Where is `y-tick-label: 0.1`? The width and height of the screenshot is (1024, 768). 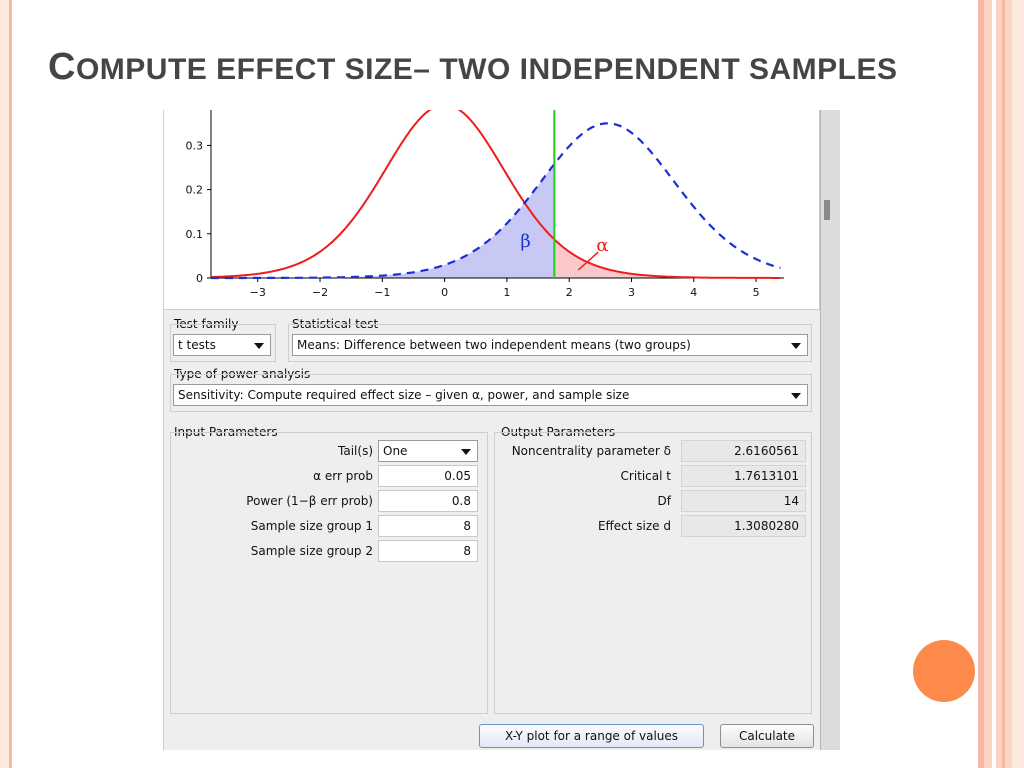
y-tick-label: 0.1 is located at coordinates (195, 234).